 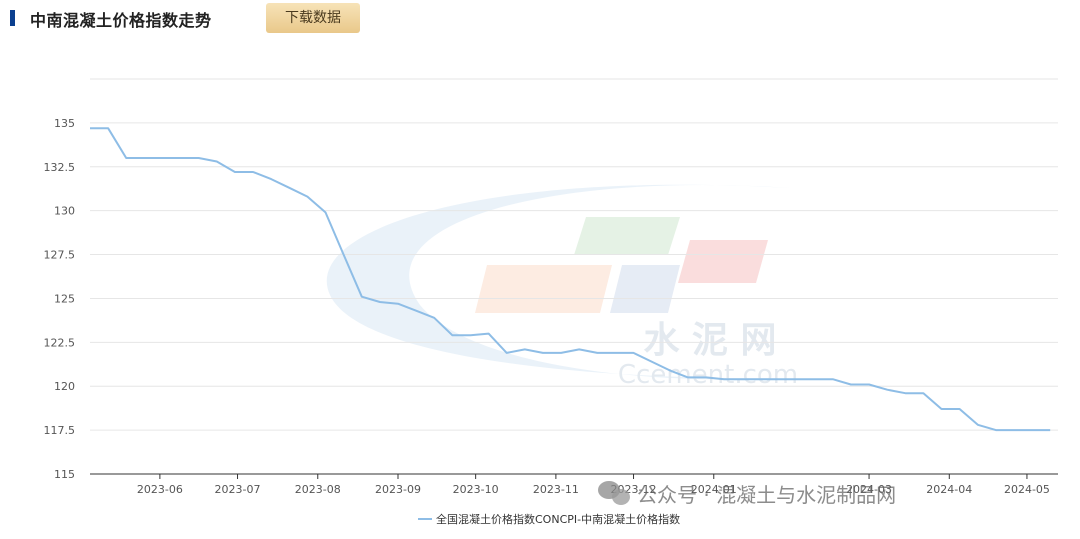 What do you see at coordinates (160, 489) in the screenshot?
I see `x-tick-label: 2023-06` at bounding box center [160, 489].